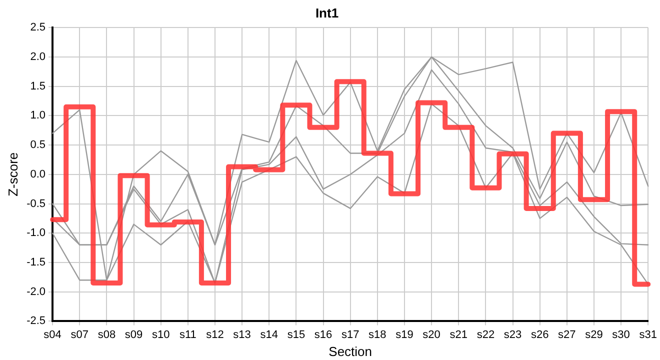  Describe the element at coordinates (38, 116) in the screenshot. I see `y-tick-label: 1.0` at that location.